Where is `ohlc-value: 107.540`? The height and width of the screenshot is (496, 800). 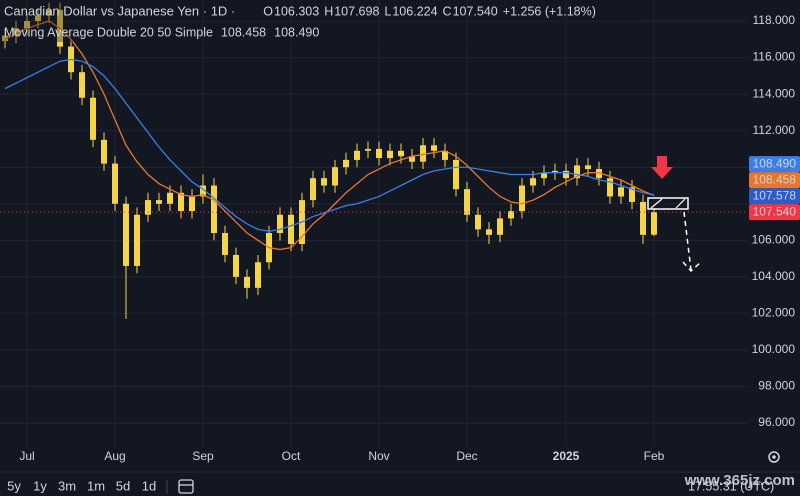
ohlc-value: 107.540 is located at coordinates (475, 11).